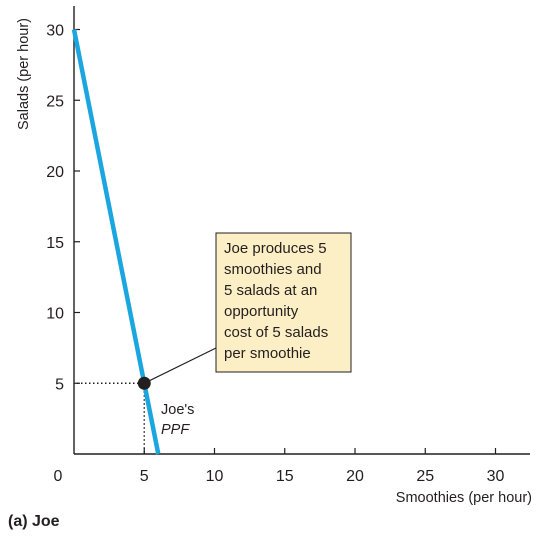 The width and height of the screenshot is (542, 542). I want to click on x-tick-label: 10, so click(215, 476).